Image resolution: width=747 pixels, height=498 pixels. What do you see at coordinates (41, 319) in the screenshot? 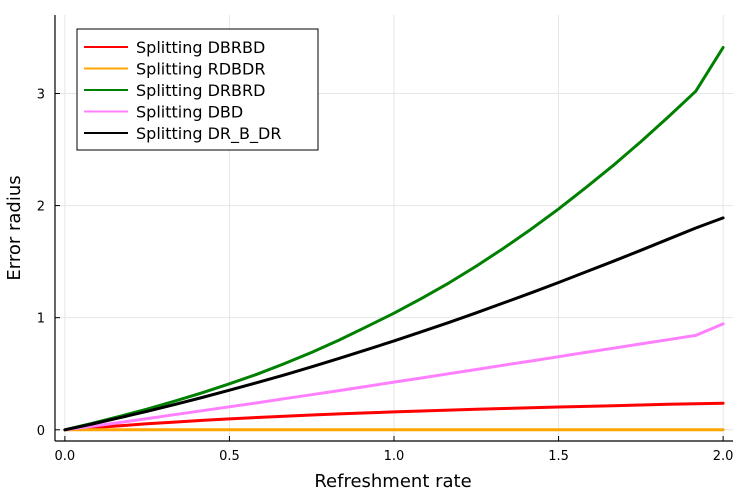
I see `y-tick-label: 1` at bounding box center [41, 319].